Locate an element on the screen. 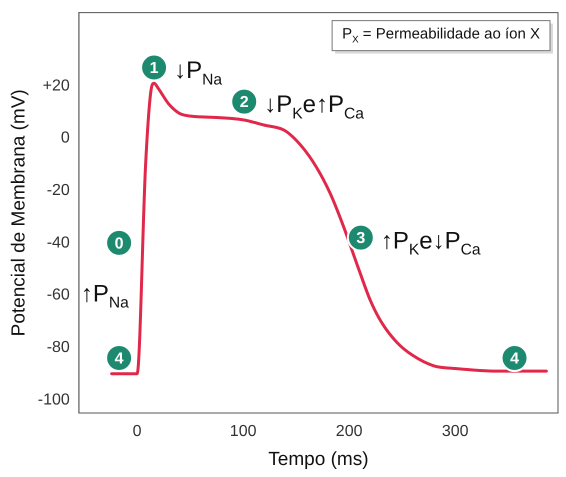 This screenshot has height=477, width=566. y-tick-label: -40 is located at coordinates (58, 243).